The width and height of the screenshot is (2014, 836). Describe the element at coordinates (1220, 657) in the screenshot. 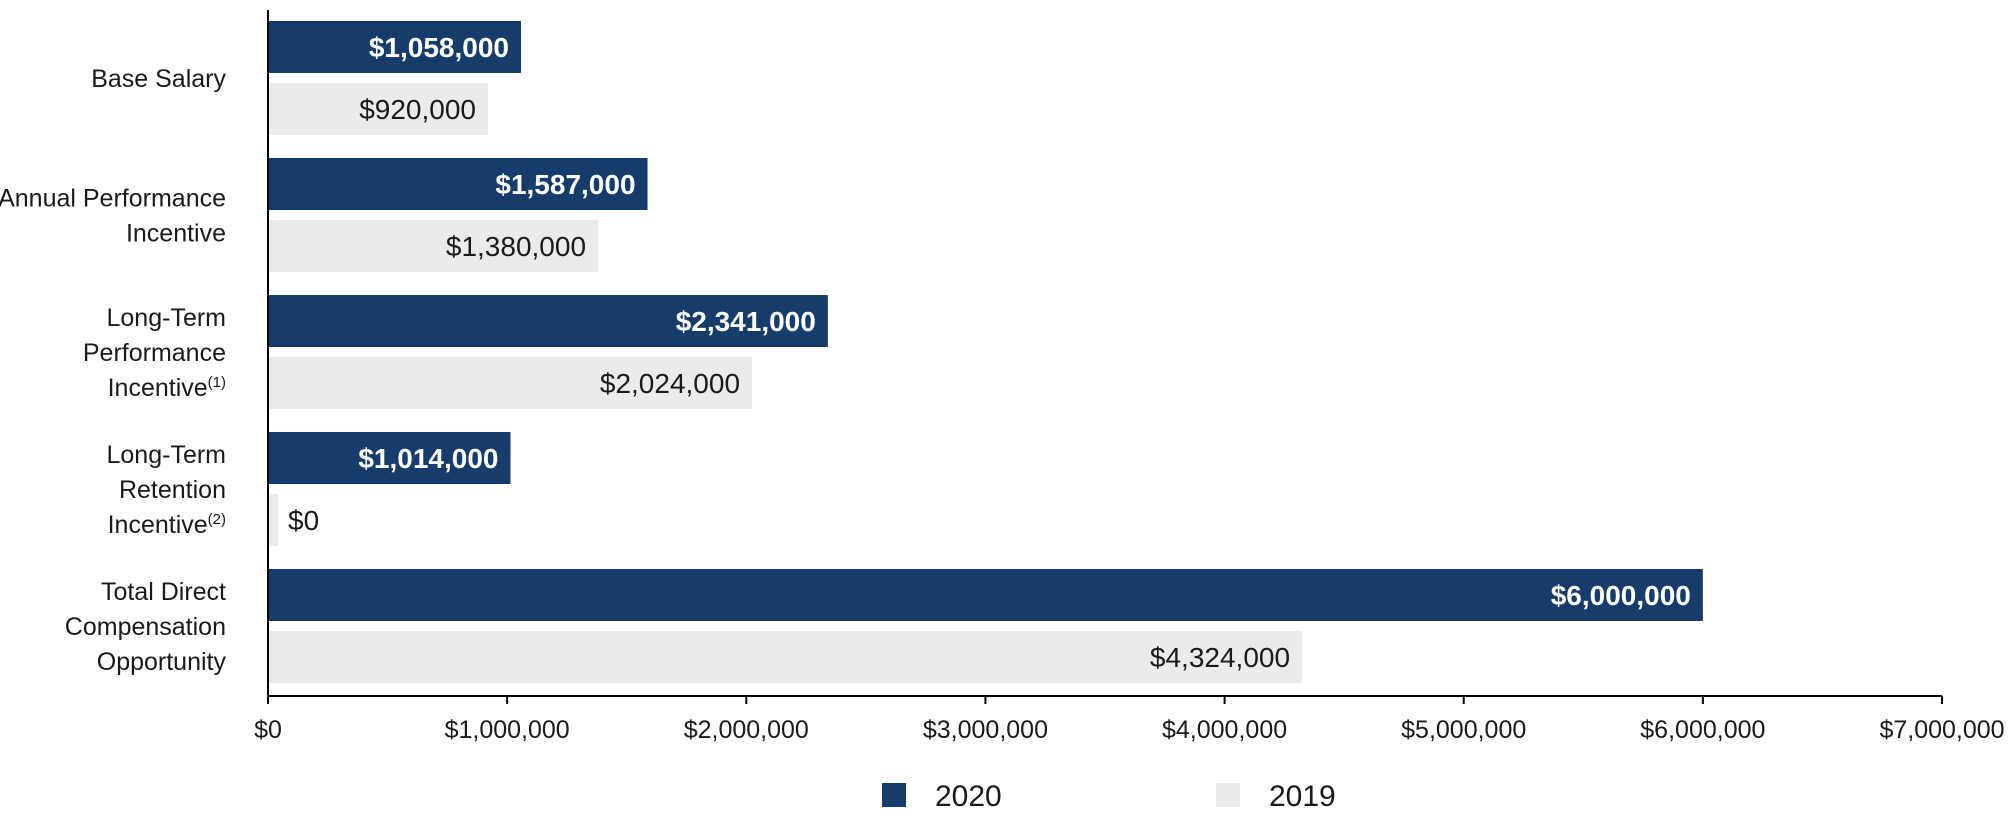

I see `value-label-2019-4: $4,324,000` at that location.